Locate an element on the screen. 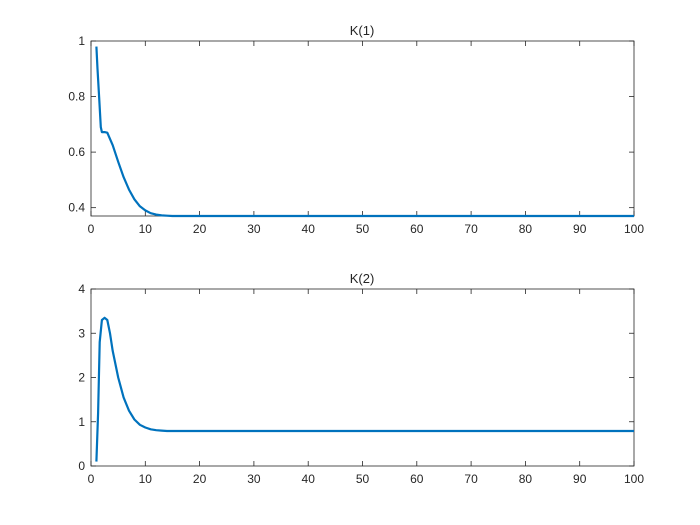 This screenshot has width=700, height=525. y-tick-label: 4 is located at coordinates (81, 289).